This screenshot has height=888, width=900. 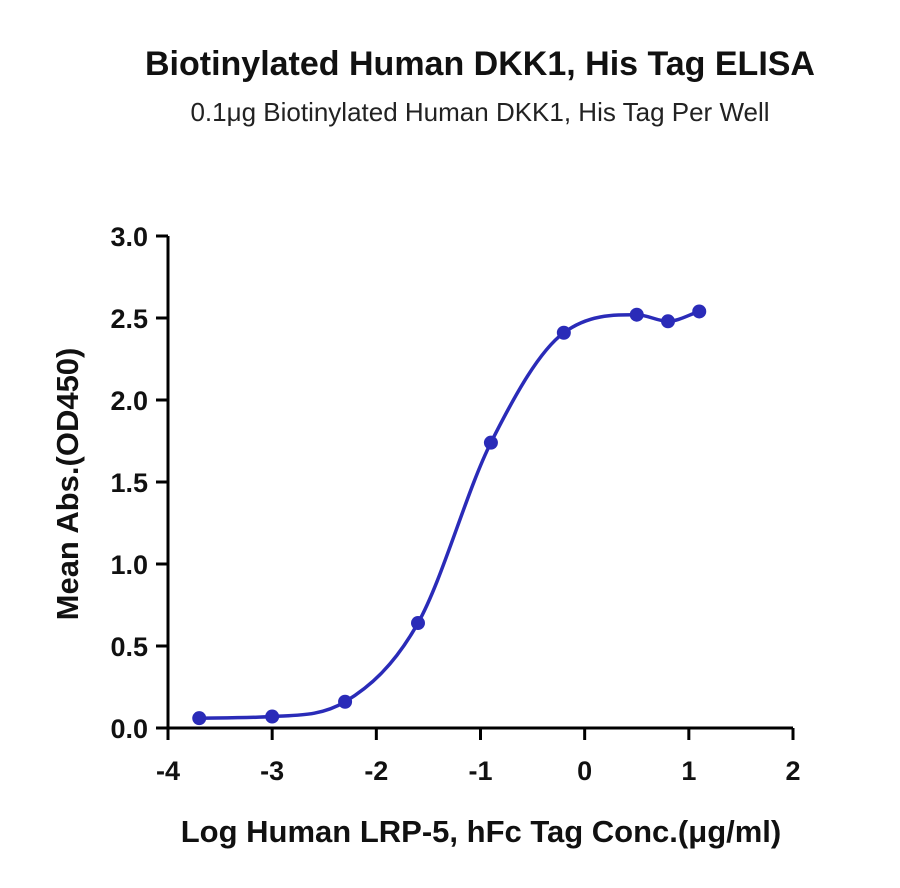 I want to click on x-tick-label: -4, so click(x=168, y=771).